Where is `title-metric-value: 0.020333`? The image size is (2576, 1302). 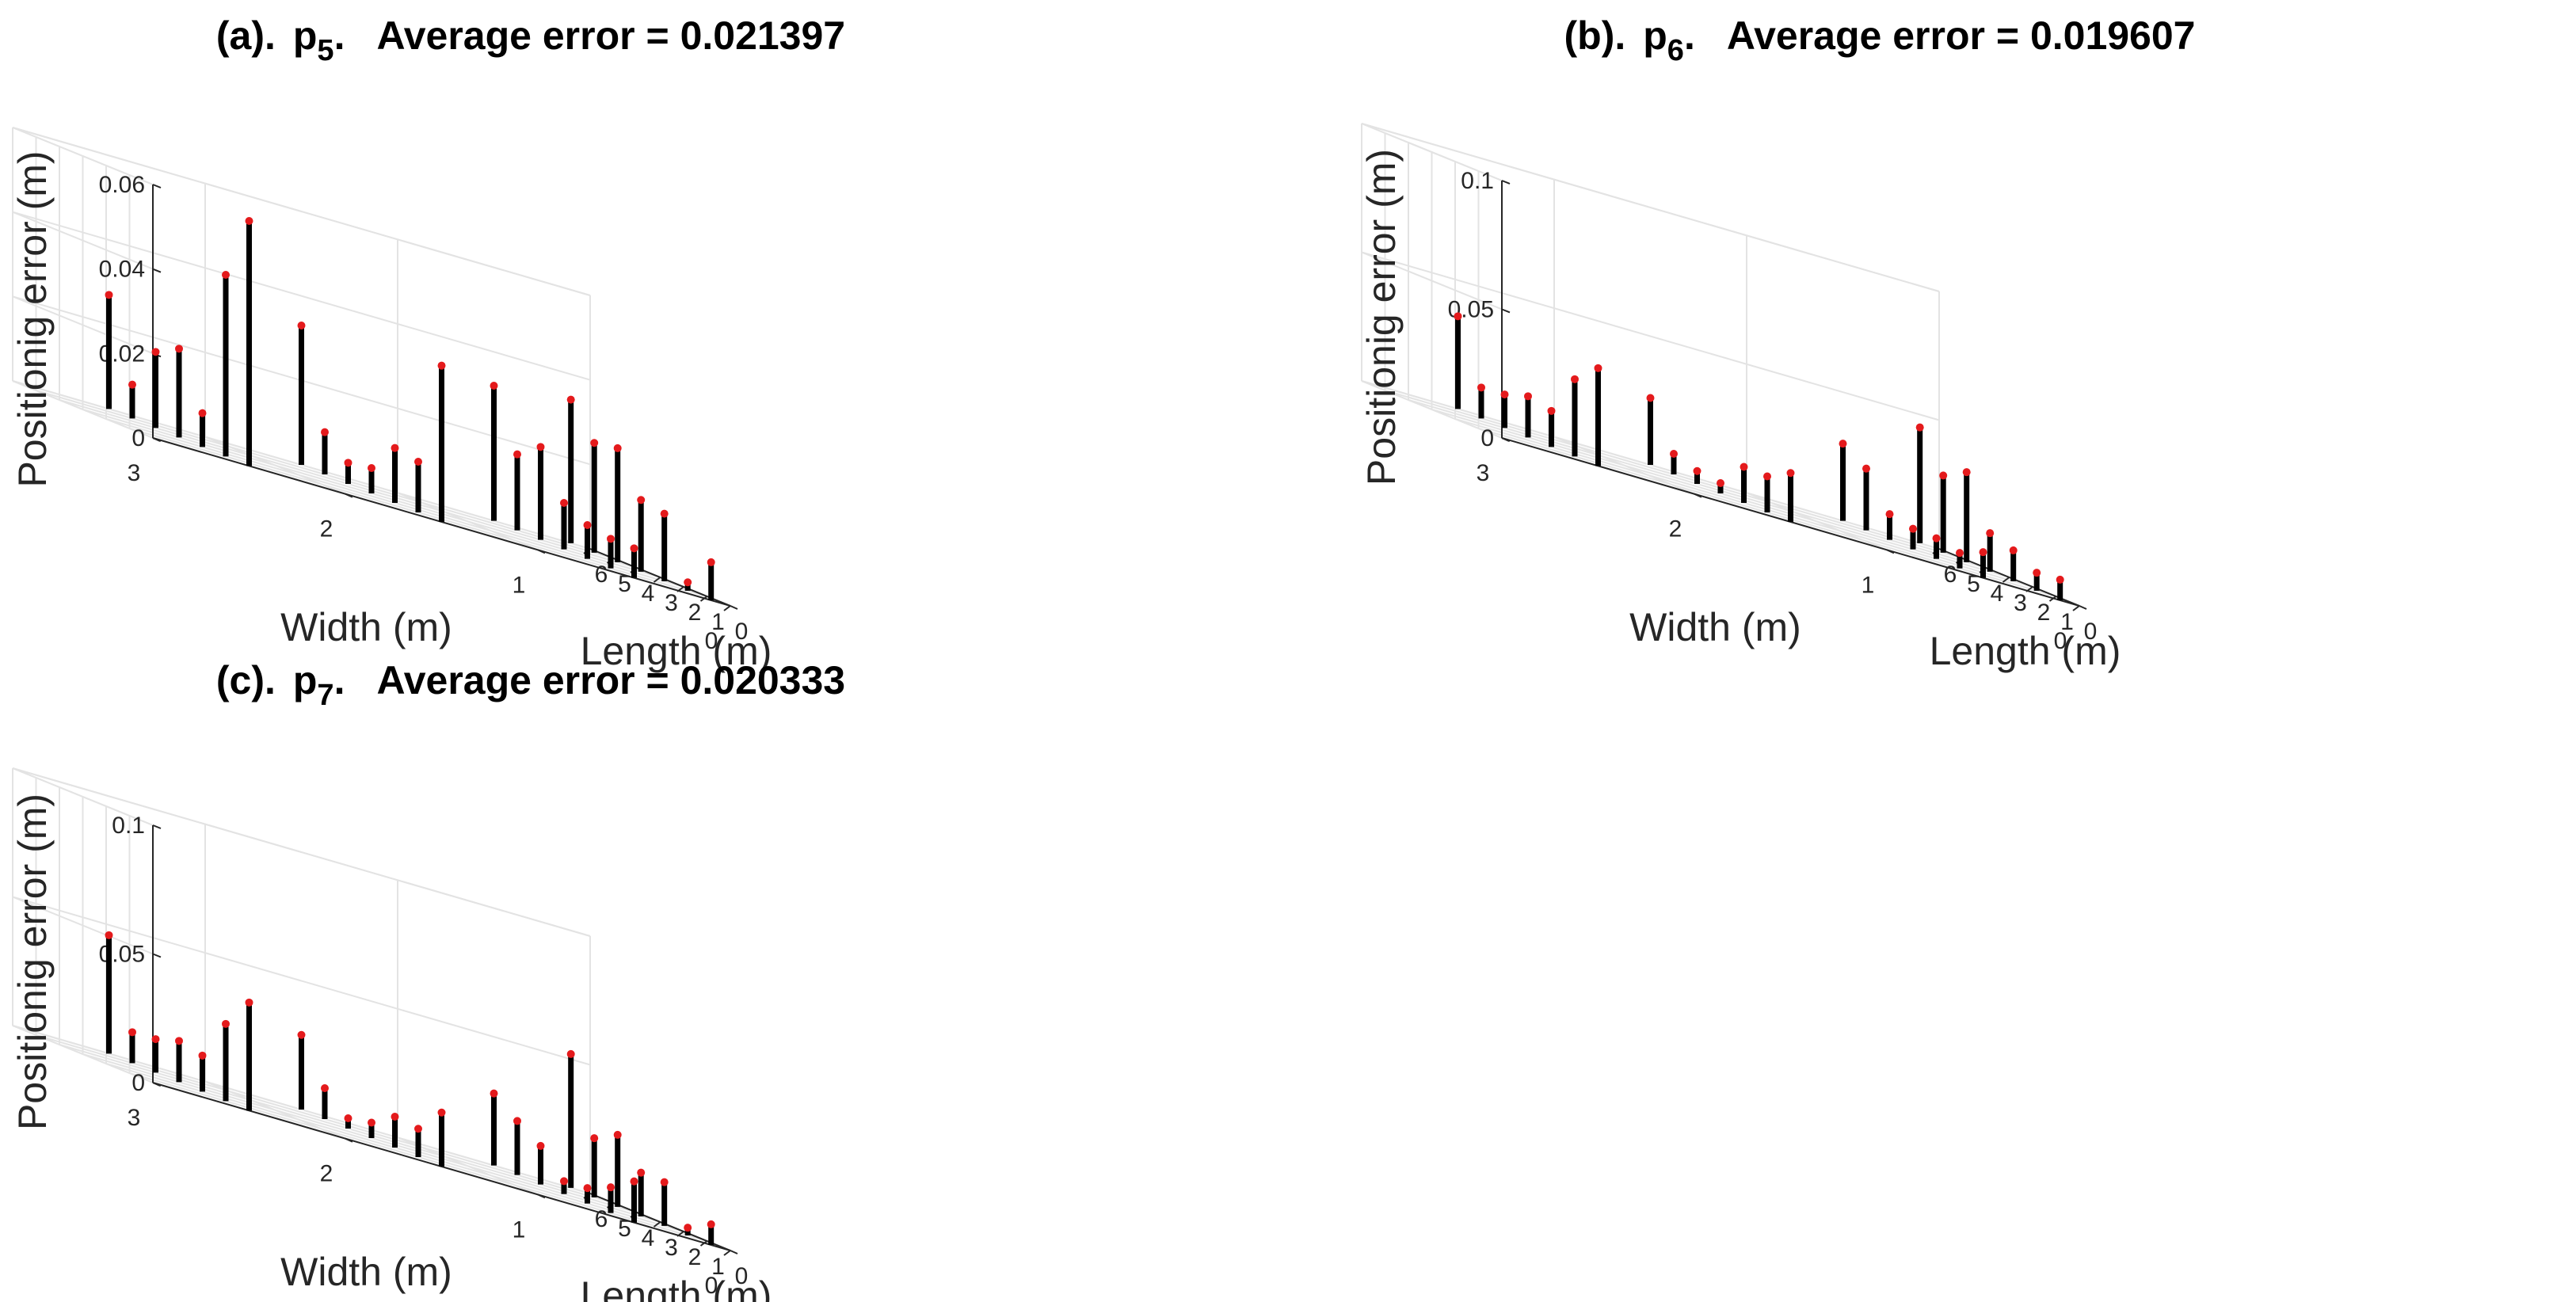
title-metric-value: 0.020333 is located at coordinates (763, 680).